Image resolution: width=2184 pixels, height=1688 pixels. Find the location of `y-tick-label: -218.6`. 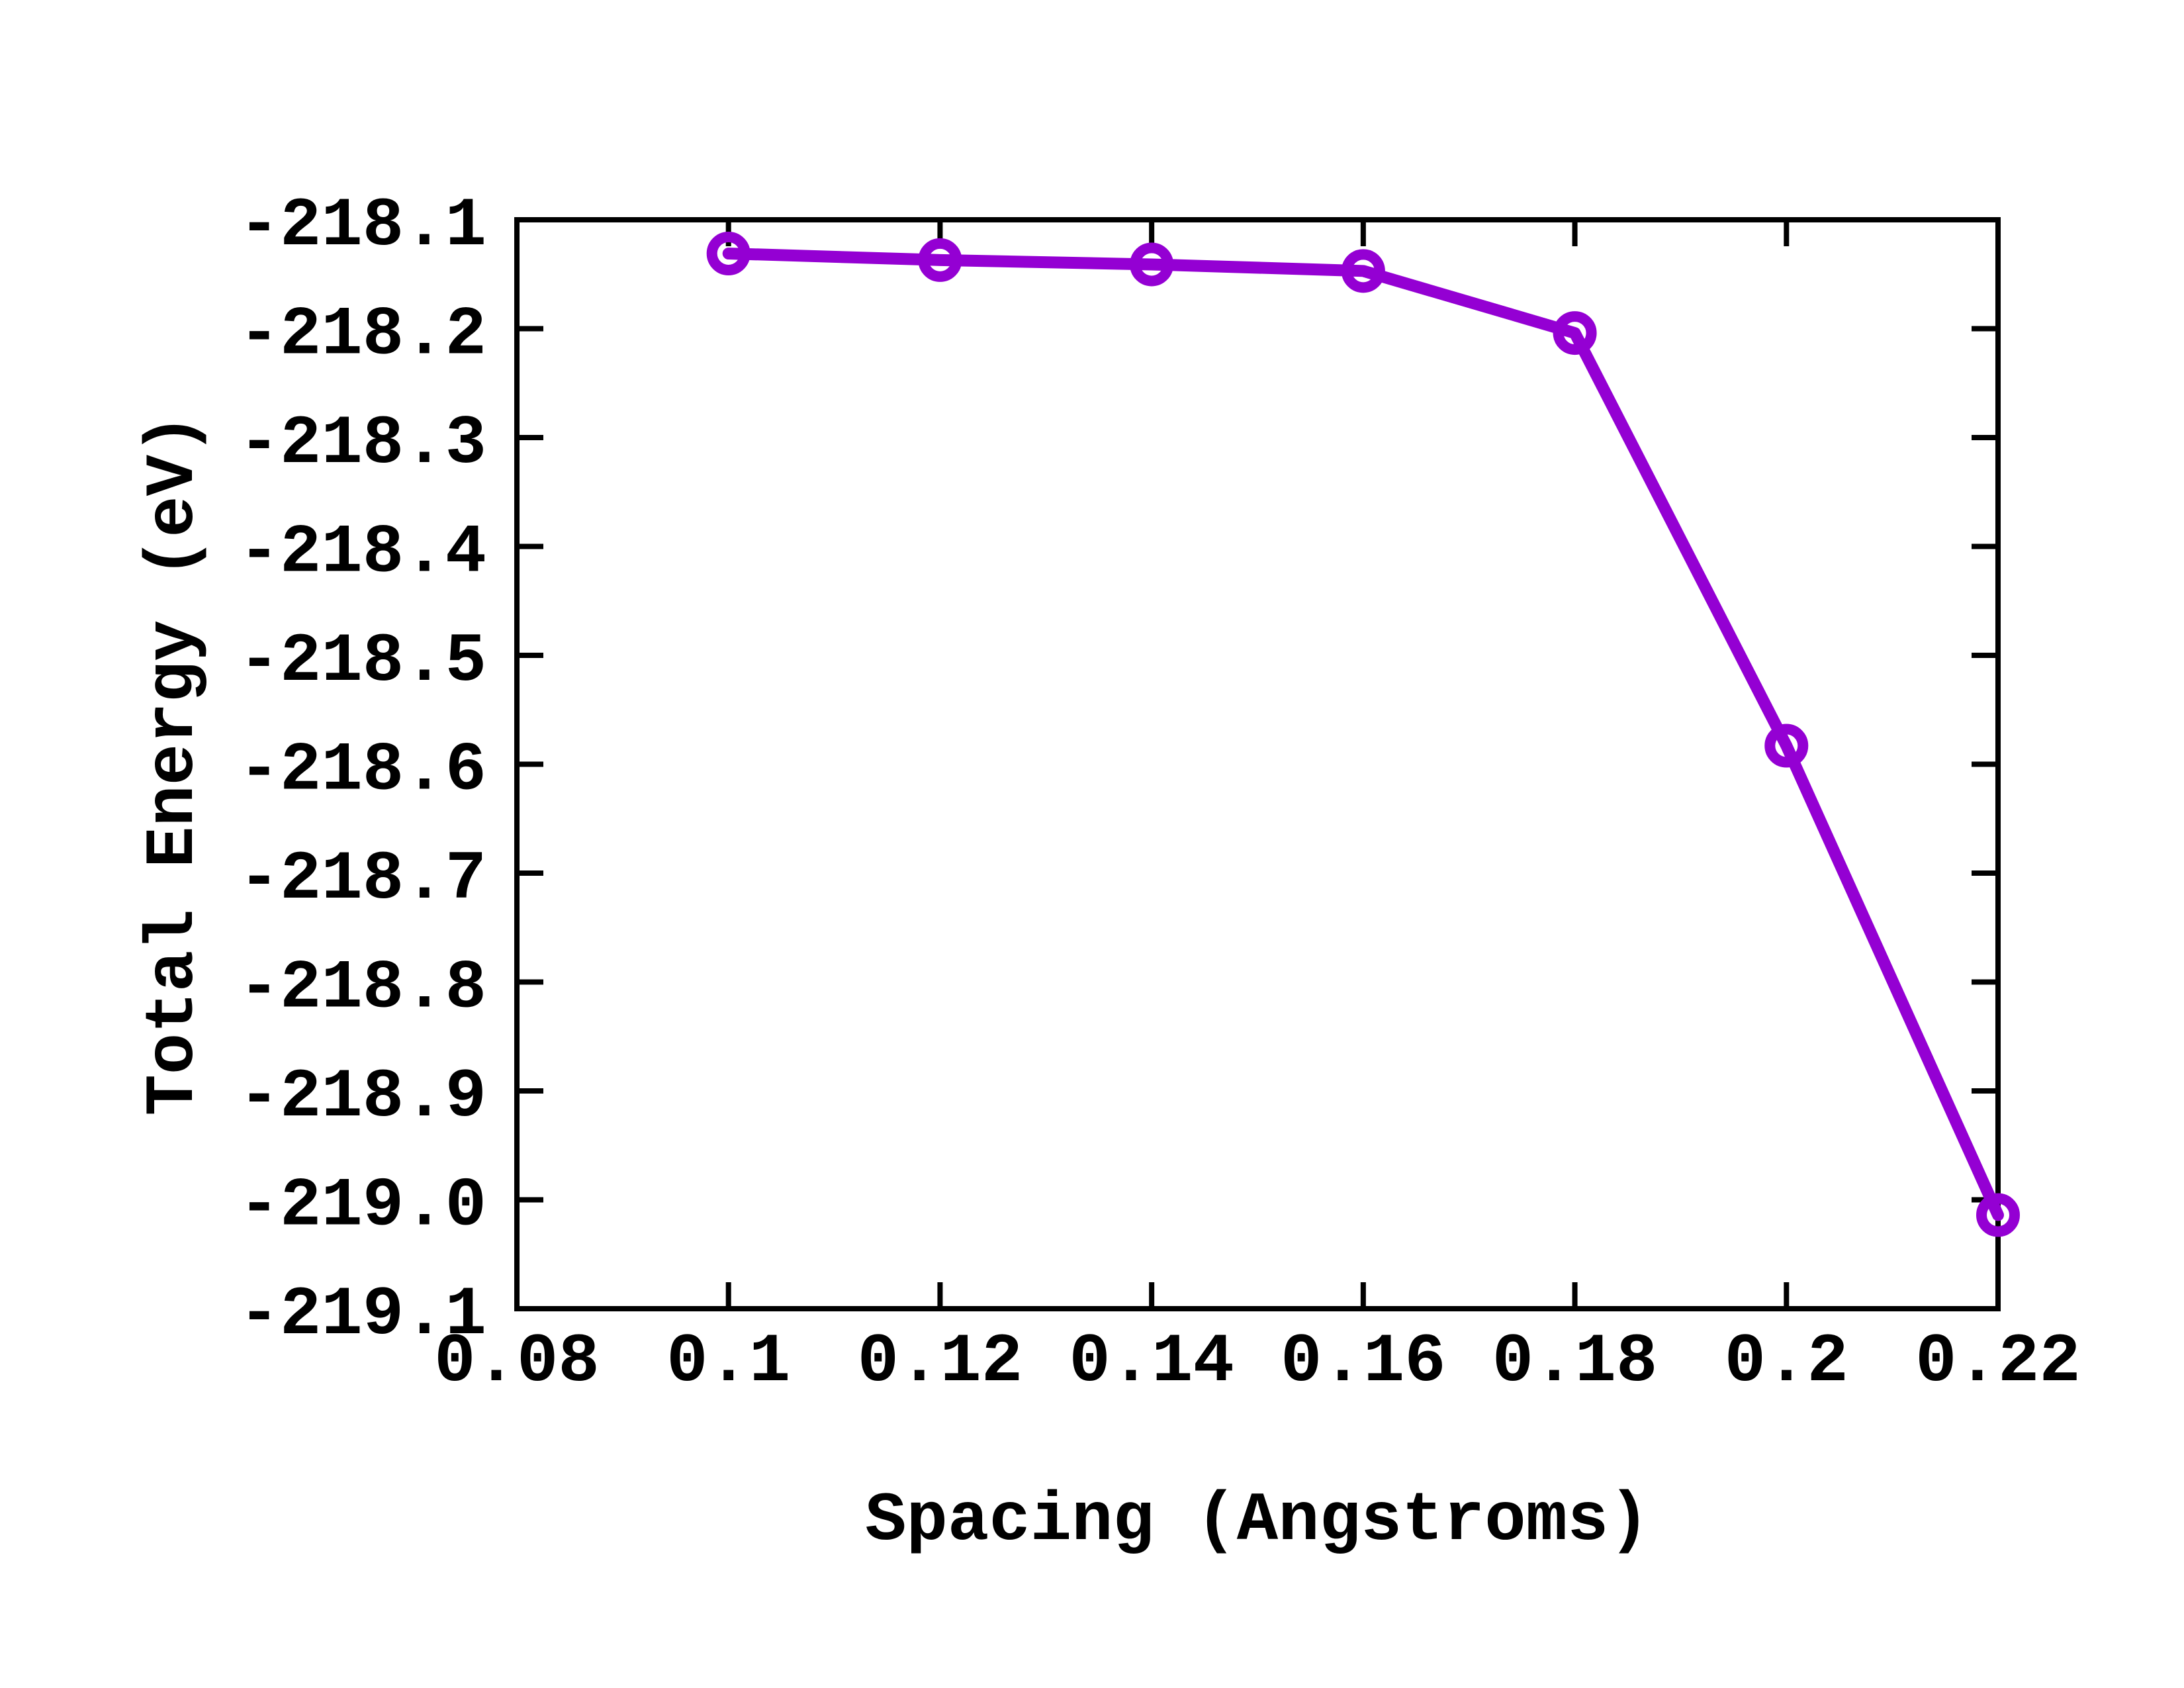

y-tick-label: -218.6 is located at coordinates (363, 771).